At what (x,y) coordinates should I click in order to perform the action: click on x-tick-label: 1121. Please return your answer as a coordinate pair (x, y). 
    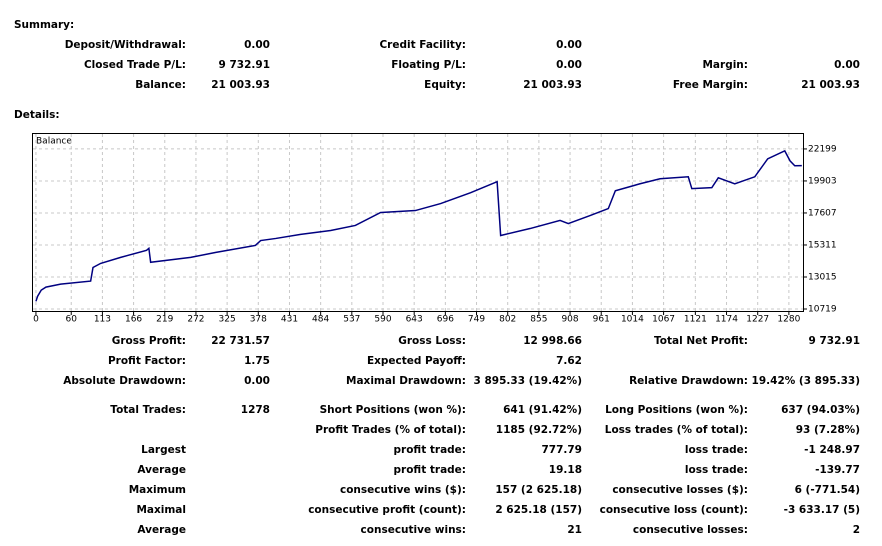
    Looking at the image, I should click on (695, 320).